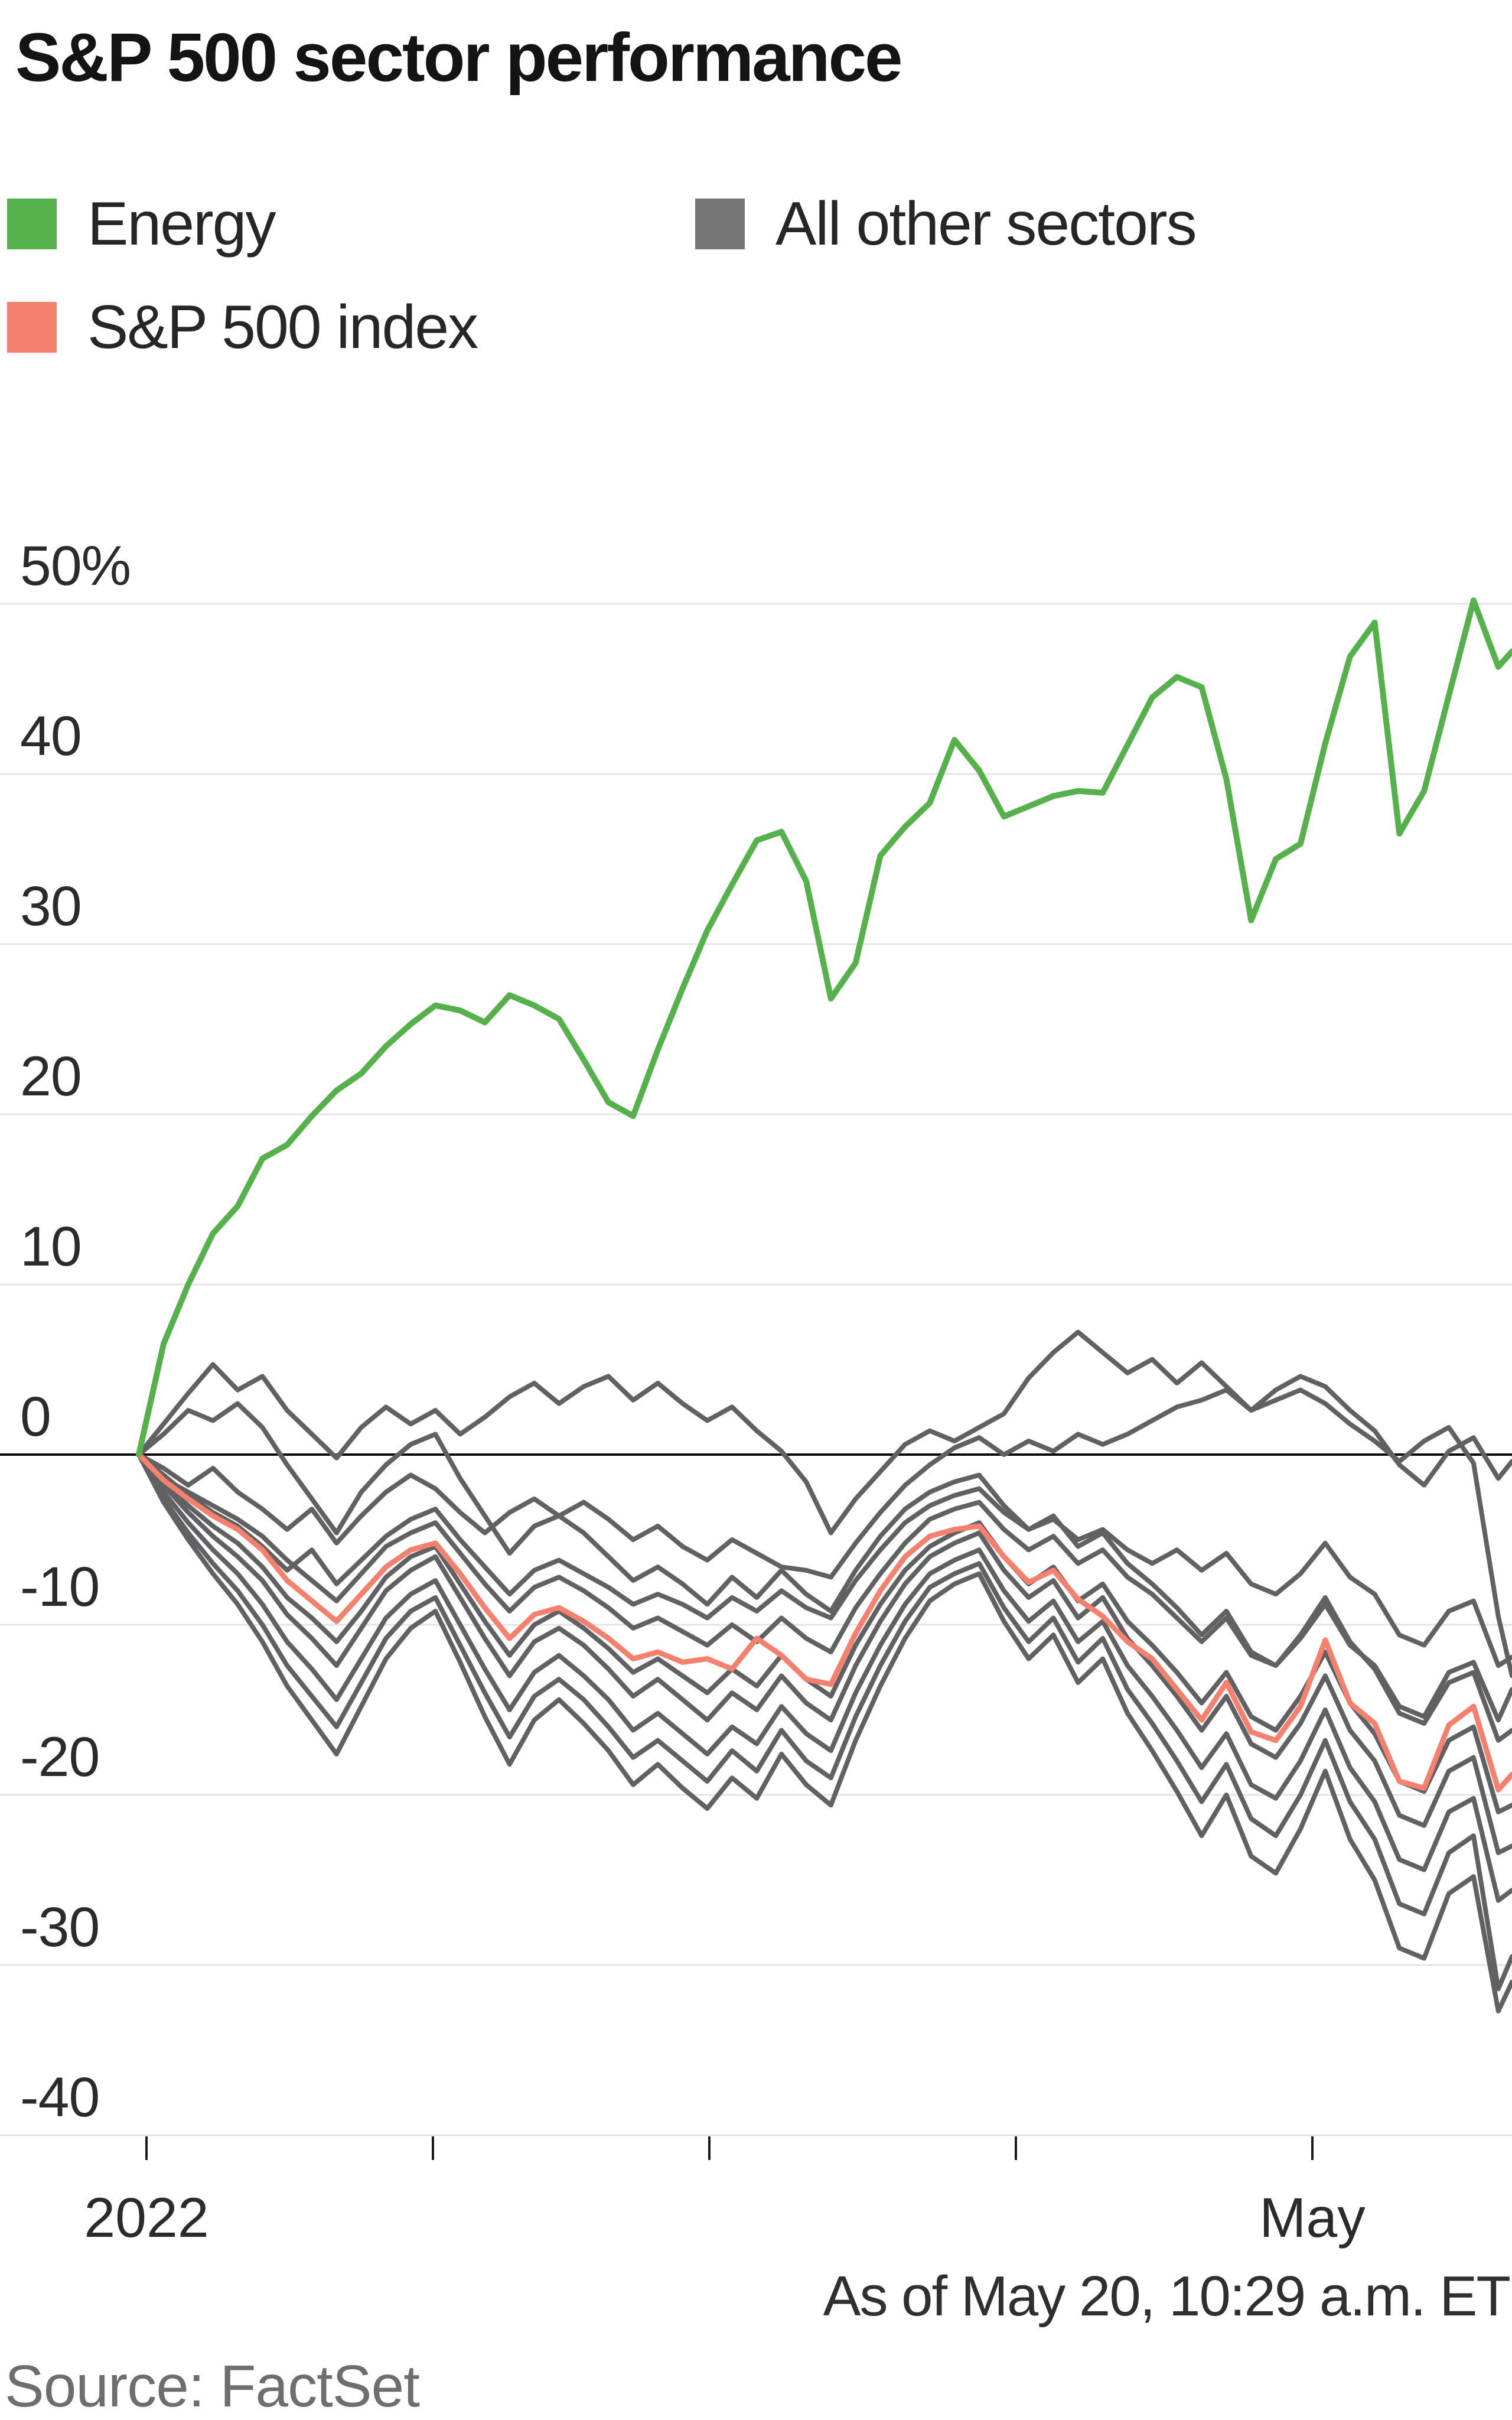  What do you see at coordinates (212, 2386) in the screenshot?
I see `source-note: Source: FactSet` at bounding box center [212, 2386].